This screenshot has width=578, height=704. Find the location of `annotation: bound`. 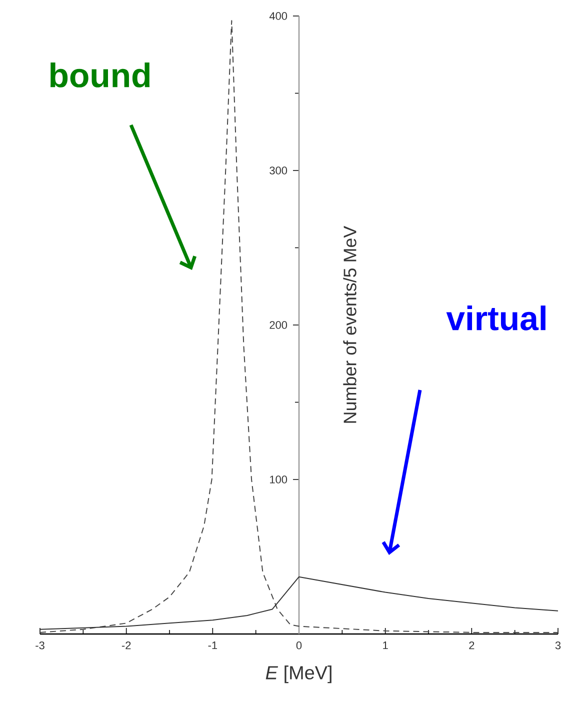

annotation: bound is located at coordinates (100, 75).